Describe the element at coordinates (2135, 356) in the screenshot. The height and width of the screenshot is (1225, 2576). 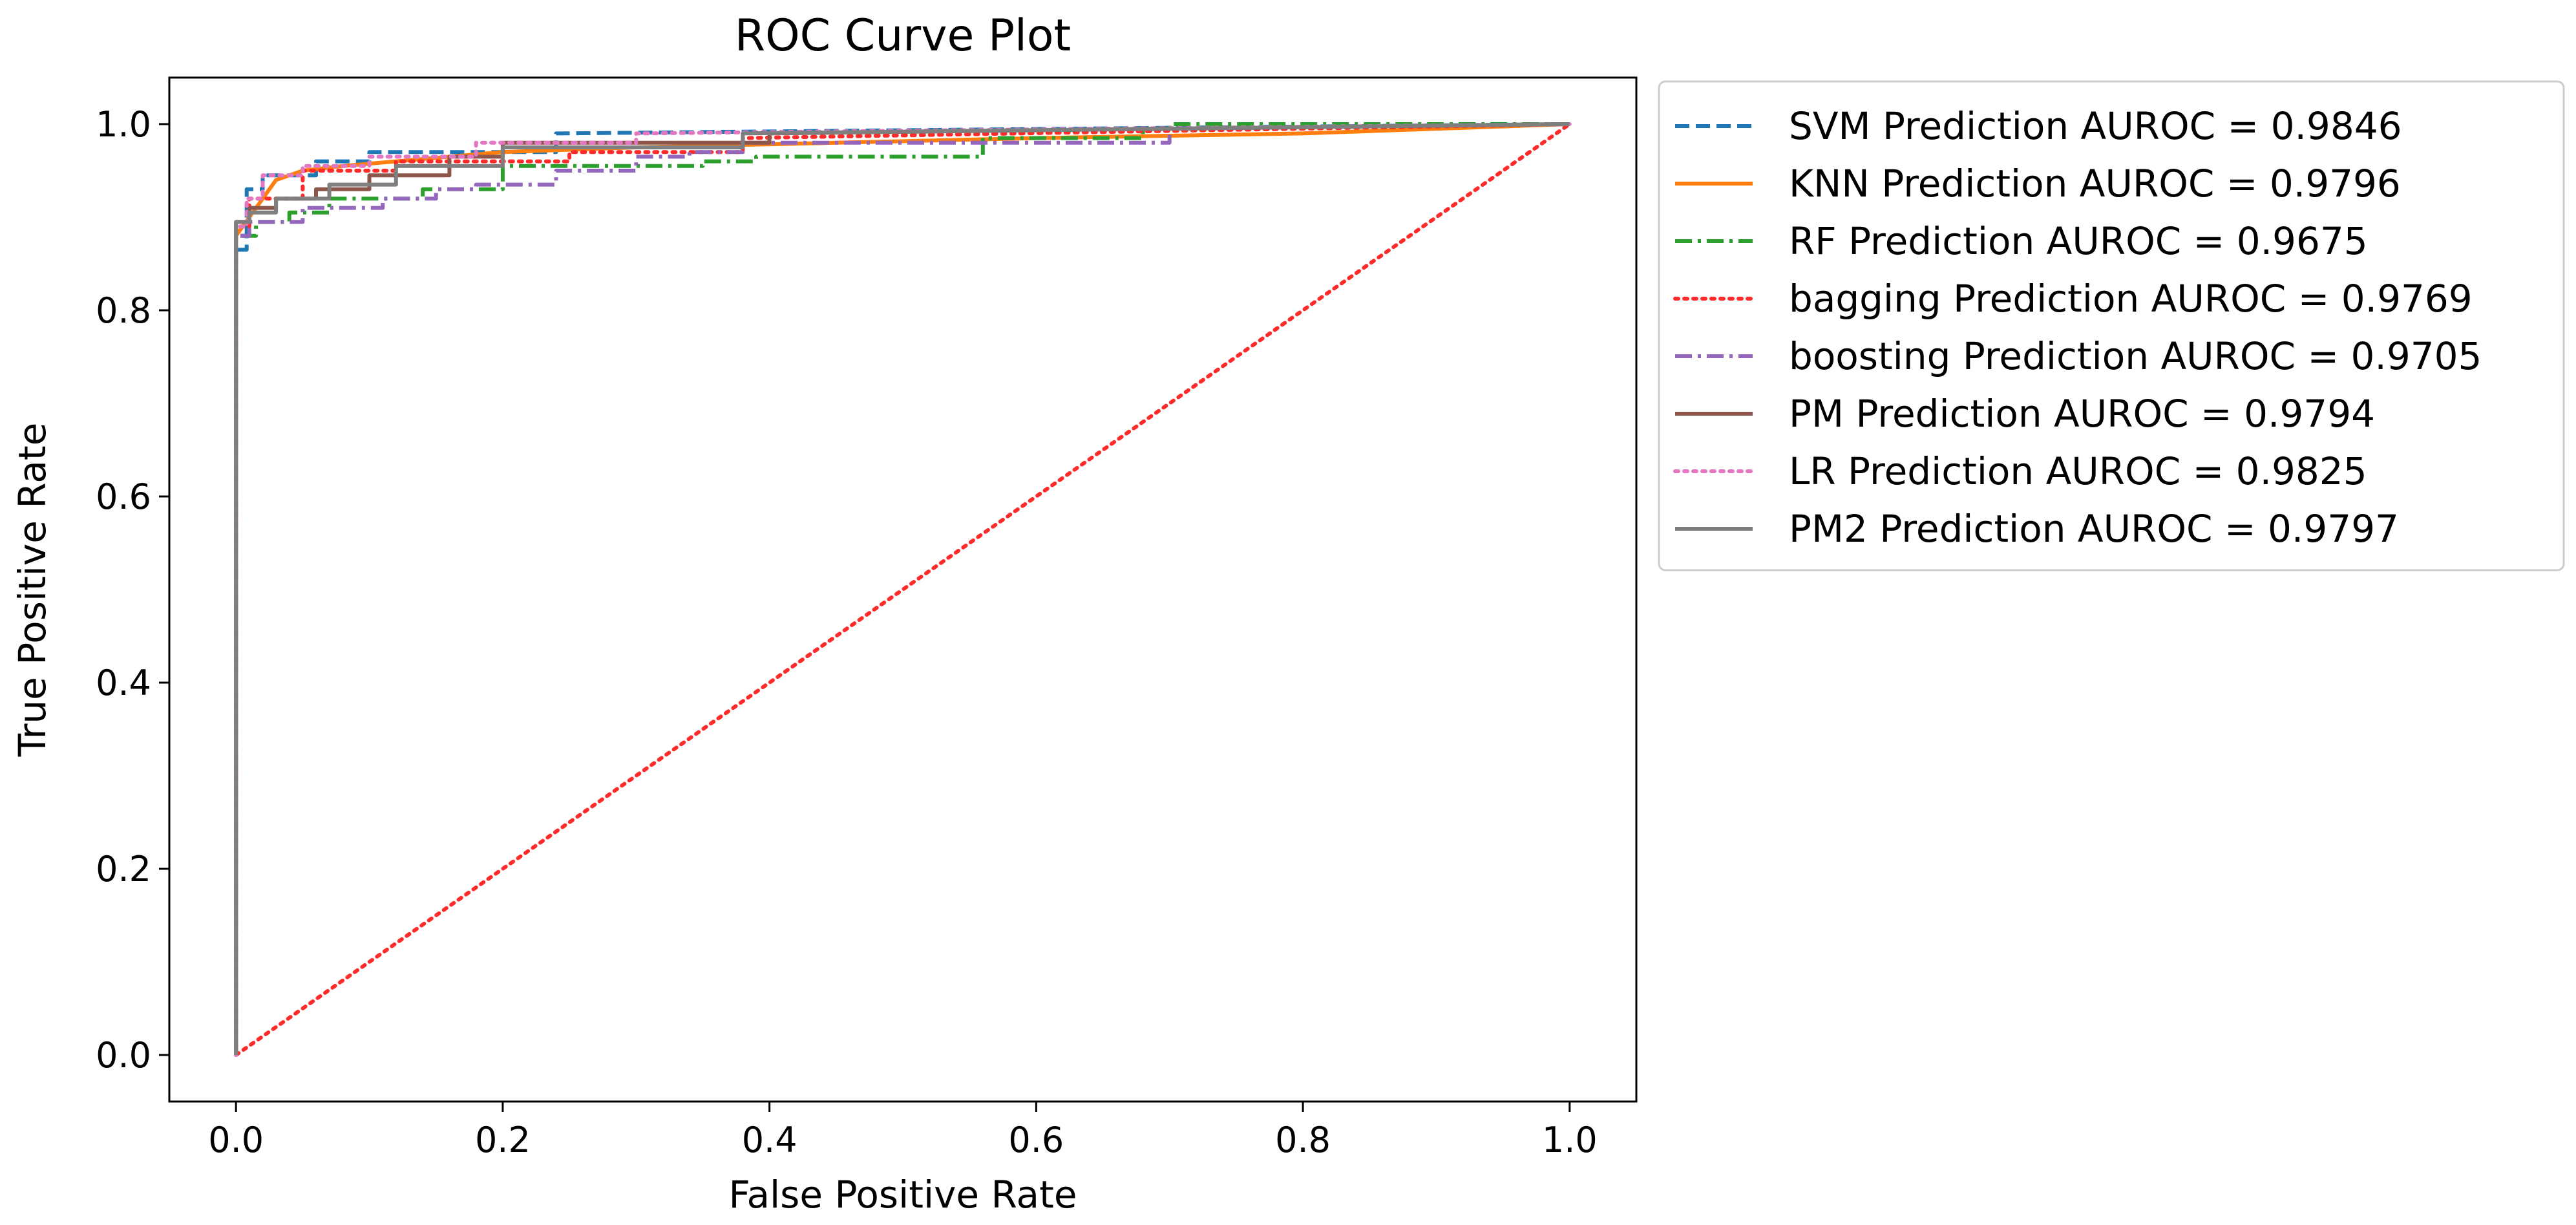
I see `legend-label-boosting: boosting Prediction AUROC = 0.9705` at that location.